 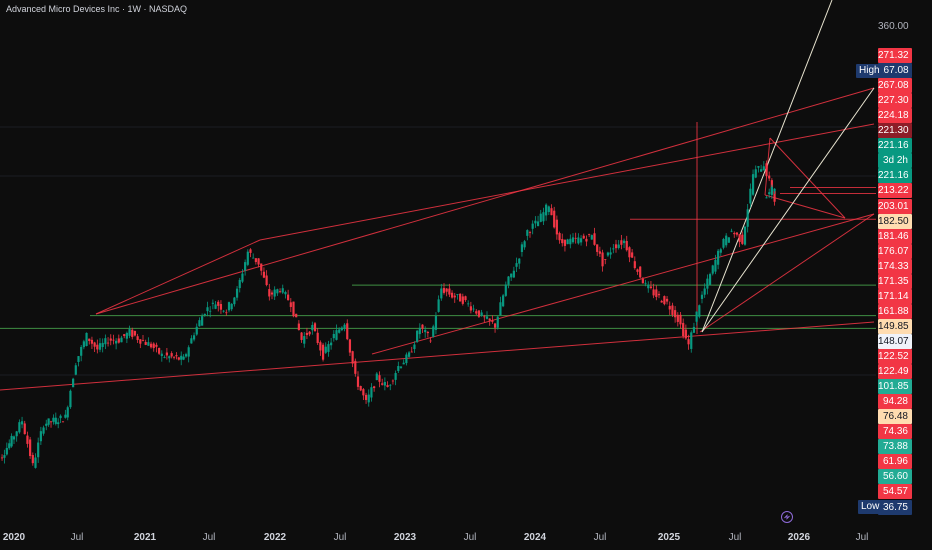 I want to click on time-tick-2024: 2024, so click(x=535, y=537).